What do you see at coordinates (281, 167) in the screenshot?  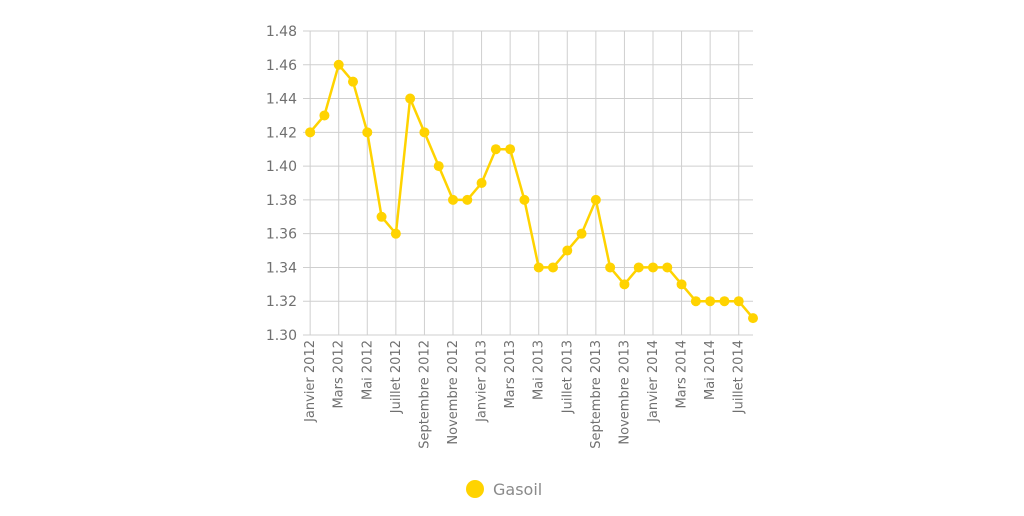 I see `y-tick-label: 1.40` at bounding box center [281, 167].